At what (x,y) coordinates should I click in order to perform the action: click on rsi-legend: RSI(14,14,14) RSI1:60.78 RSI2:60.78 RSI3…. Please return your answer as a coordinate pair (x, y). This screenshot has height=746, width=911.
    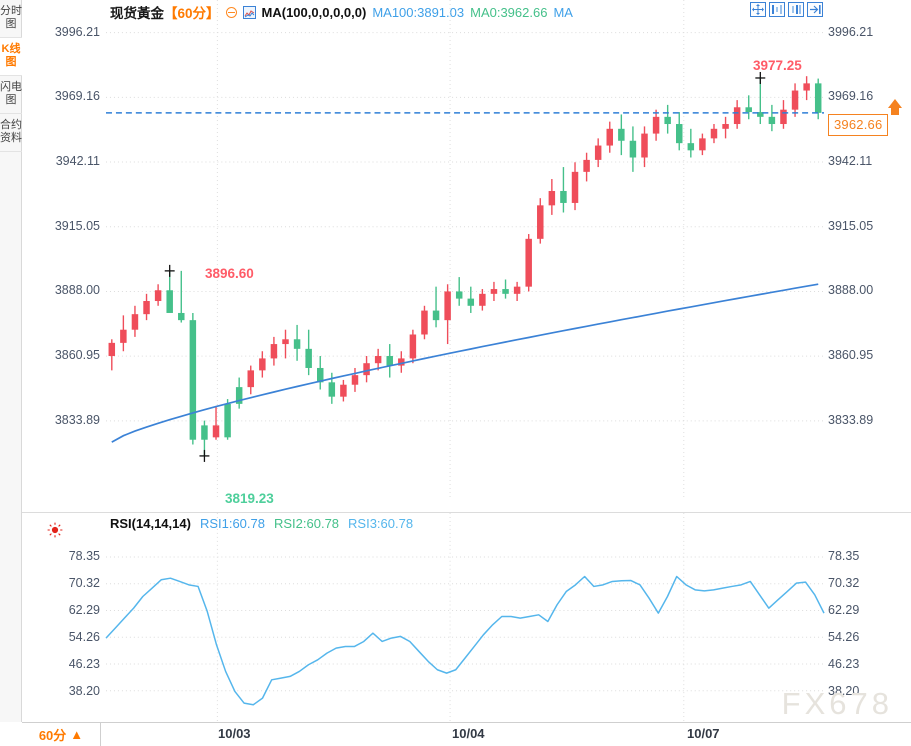
    Looking at the image, I should click on (261, 523).